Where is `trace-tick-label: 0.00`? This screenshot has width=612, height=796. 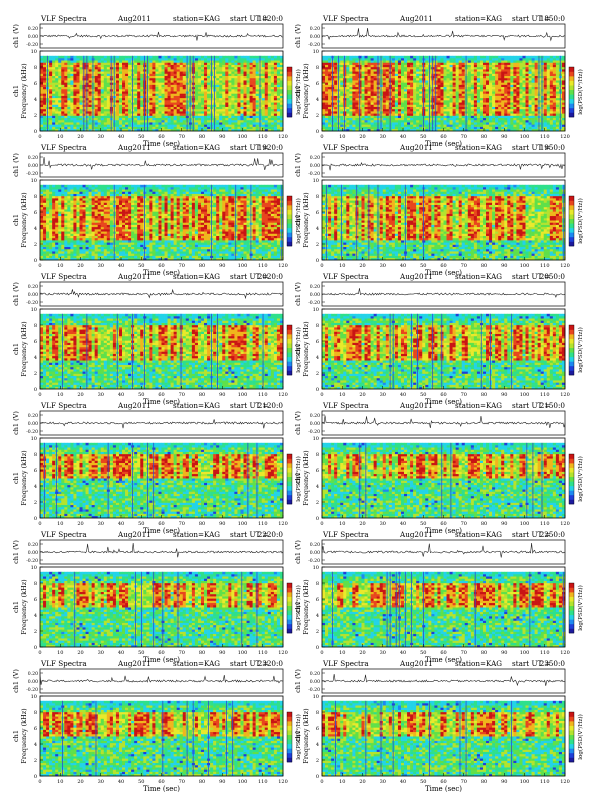 trace-tick-label: 0.00 is located at coordinates (33, 37).